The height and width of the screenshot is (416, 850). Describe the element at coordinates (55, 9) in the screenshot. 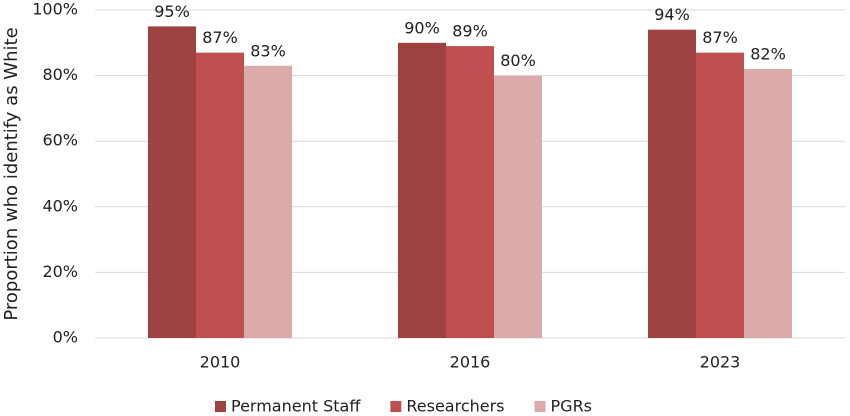

I see `y-tick-label: 100%` at that location.